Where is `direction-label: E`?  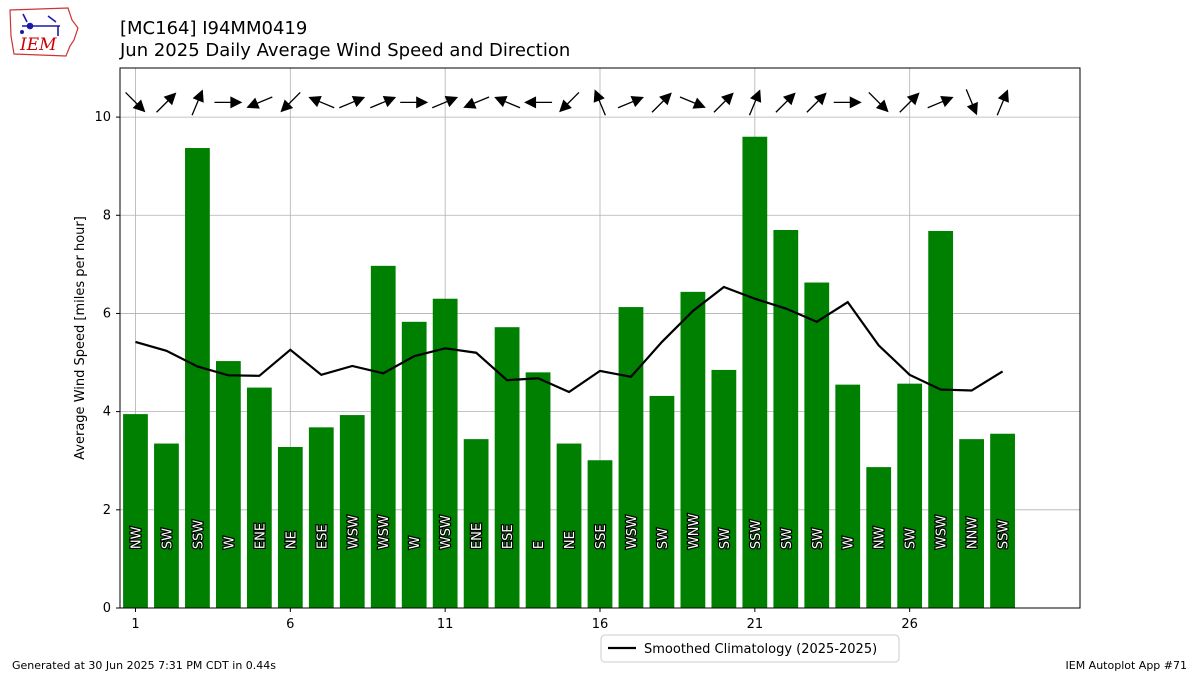
direction-label: E is located at coordinates (539, 545).